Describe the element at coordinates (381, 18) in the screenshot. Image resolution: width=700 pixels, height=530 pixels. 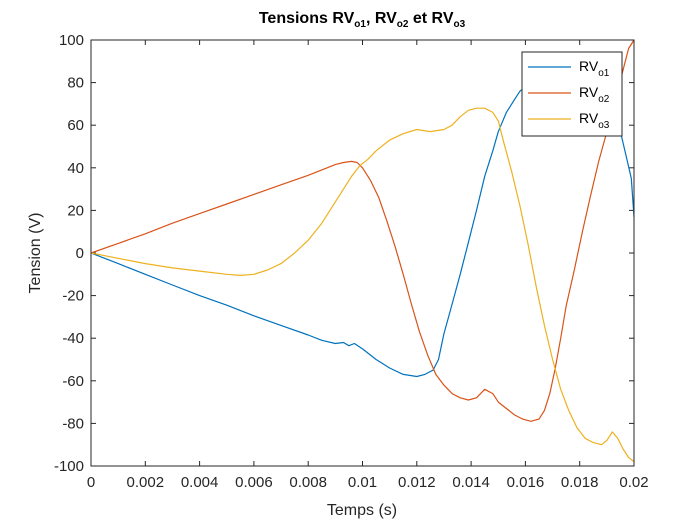
I see `chart-title-part: , RV` at that location.